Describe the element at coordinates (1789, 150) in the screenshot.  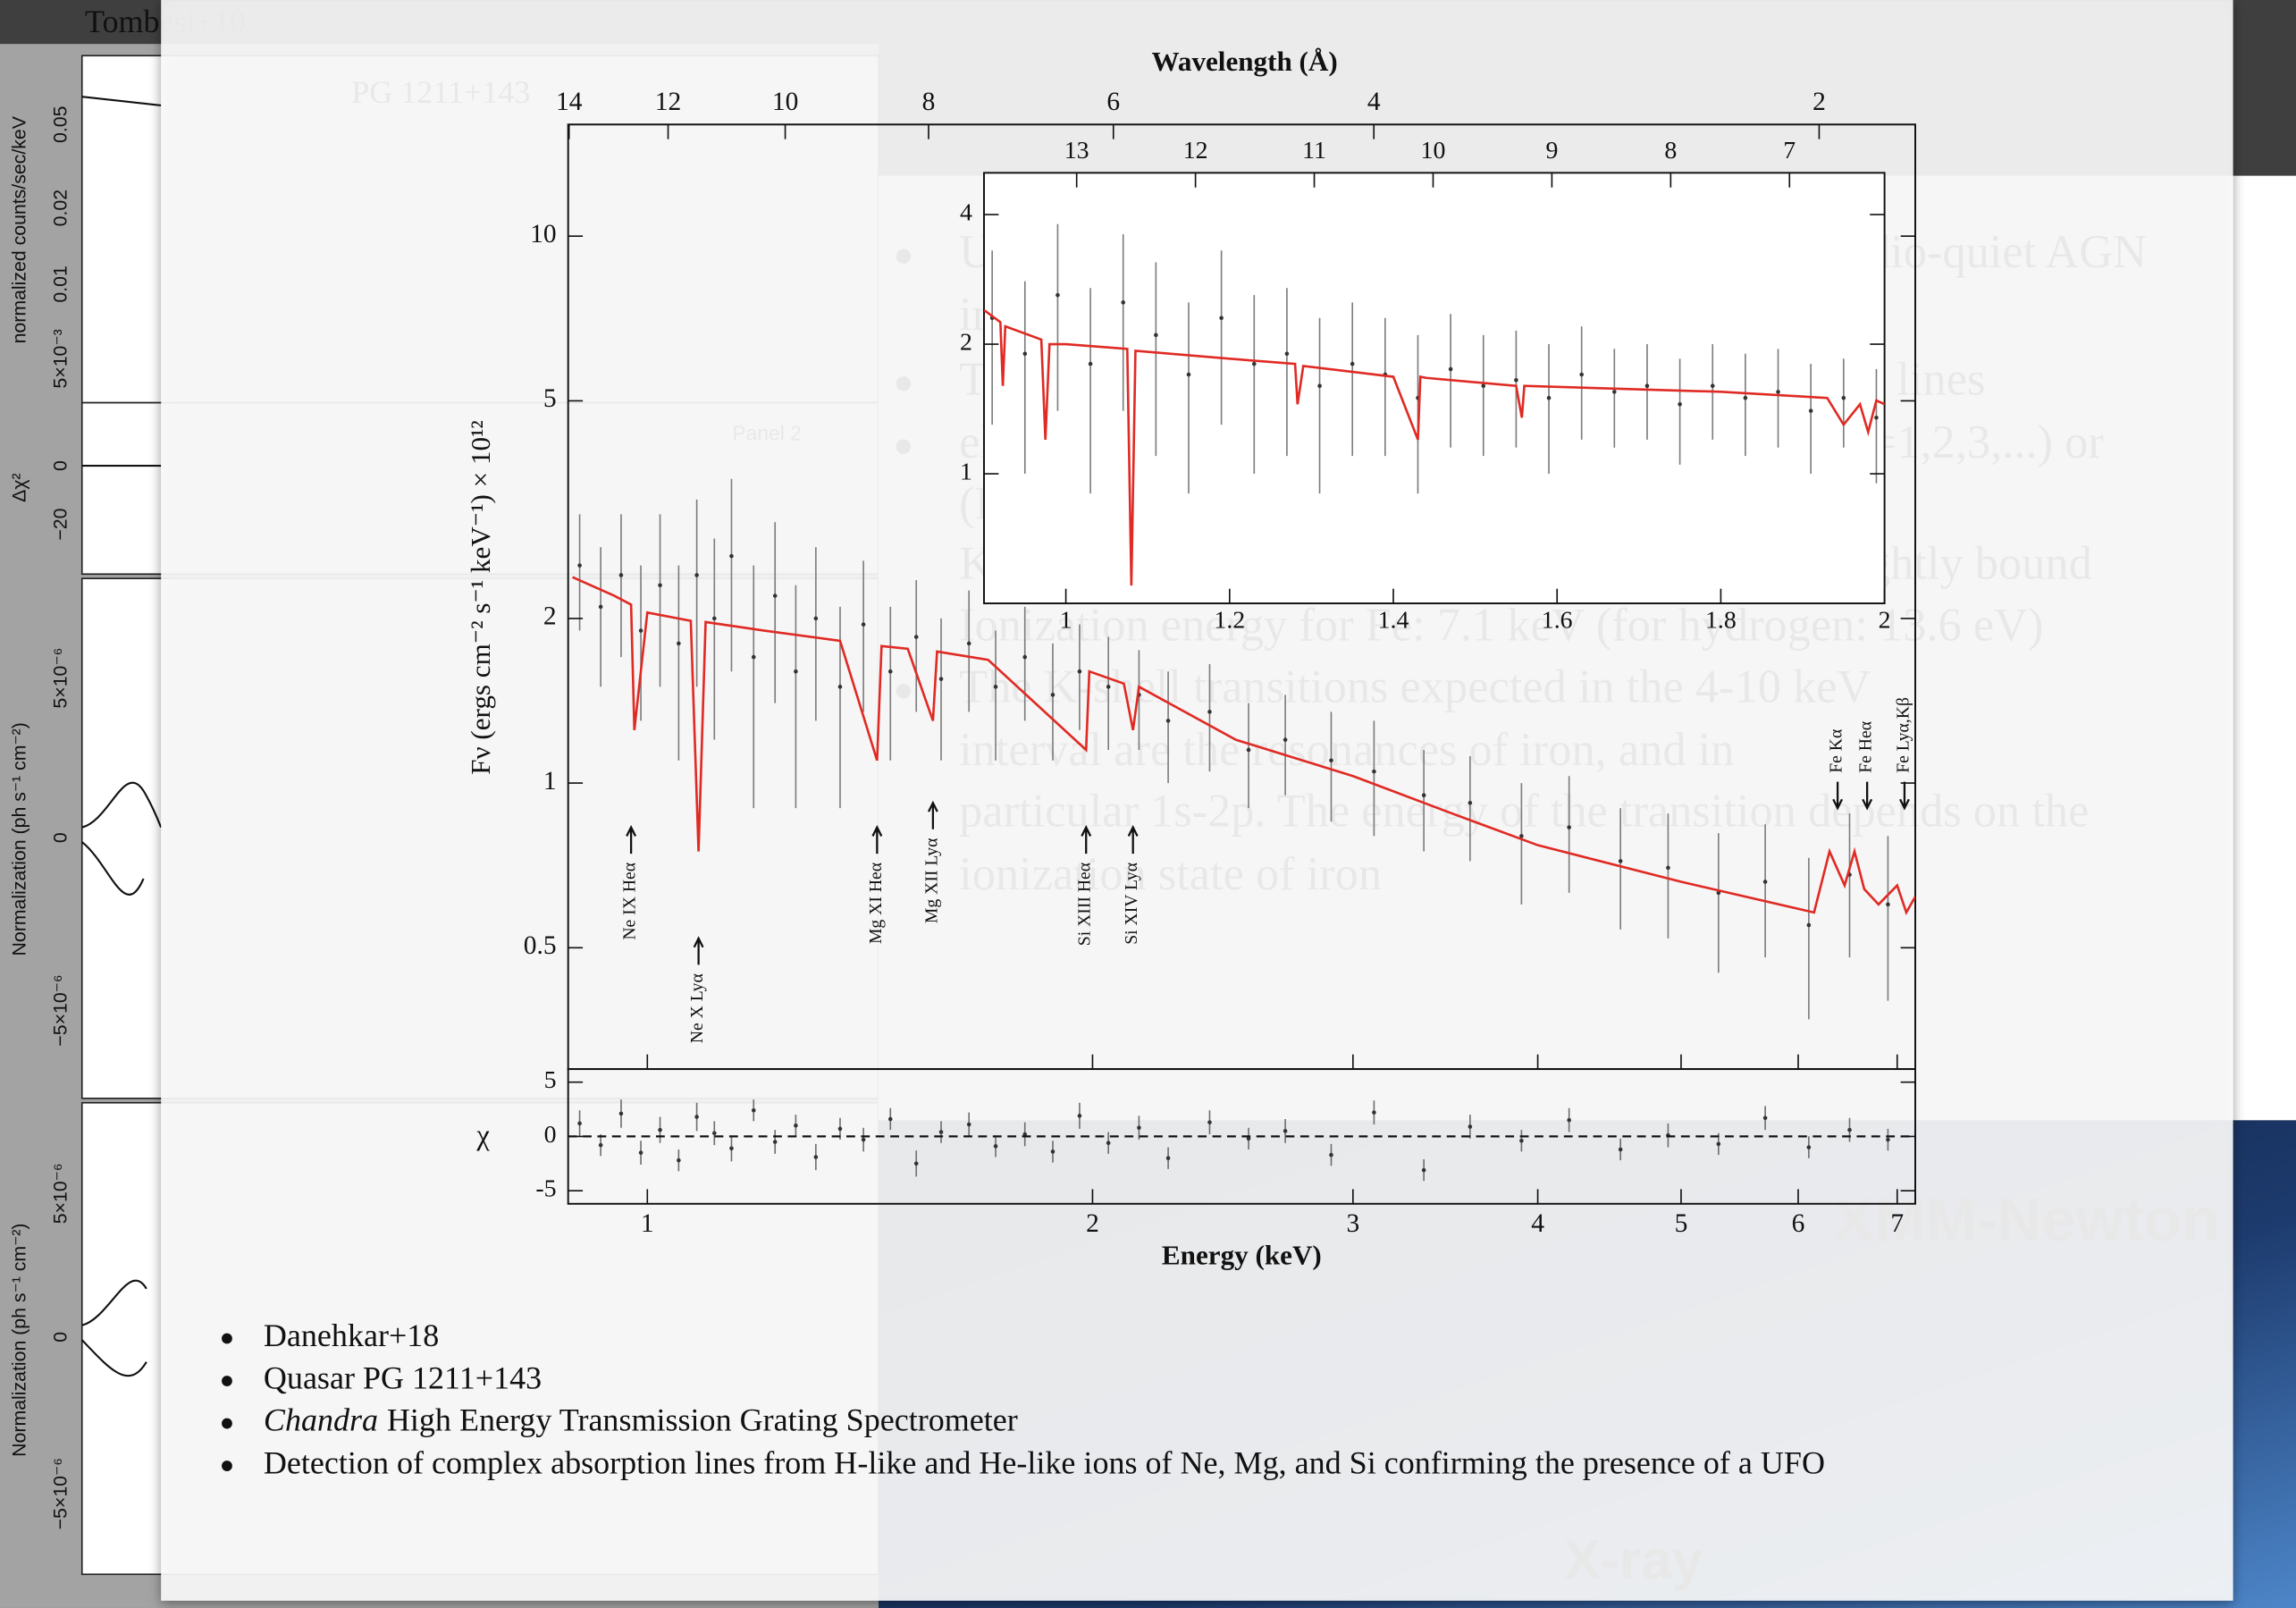
I see `x2-tick-label: 7` at that location.